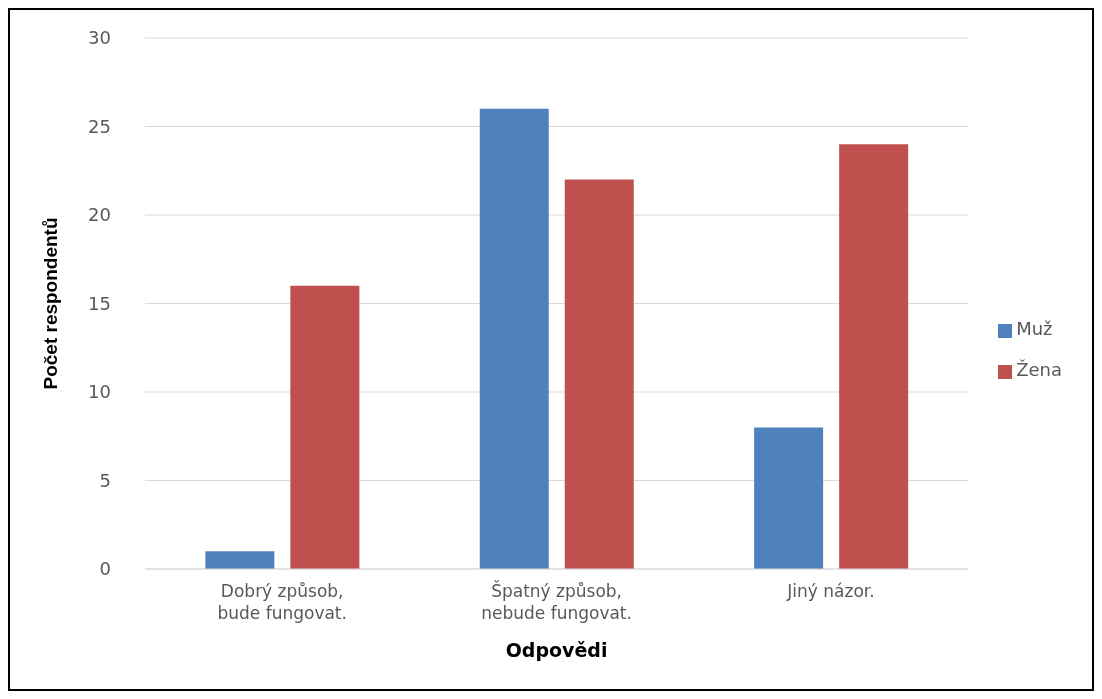 This screenshot has width=1102, height=699. Describe the element at coordinates (99, 38) in the screenshot. I see `y-tick-label: 30` at that location.